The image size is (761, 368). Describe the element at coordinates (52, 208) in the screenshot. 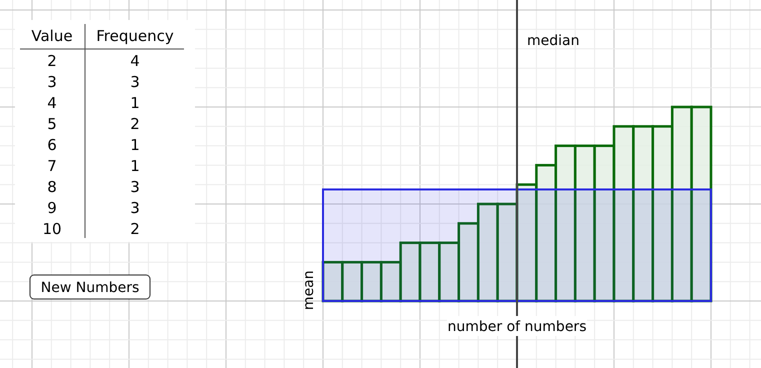

I see `y-tick-label: 9` at that location.